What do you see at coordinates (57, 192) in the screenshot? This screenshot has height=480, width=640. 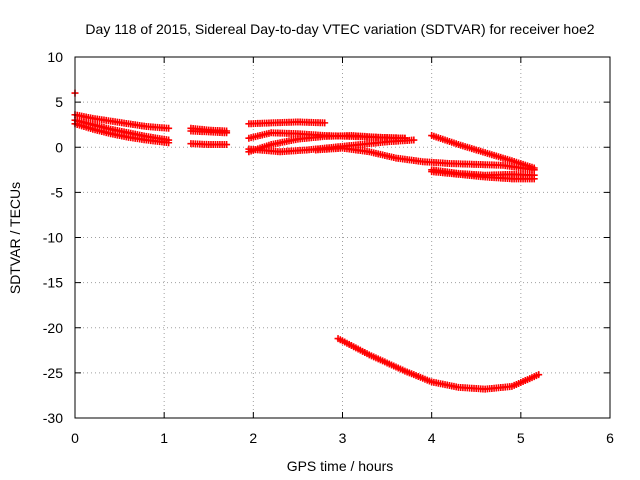 I see `y-tick-label: -5` at bounding box center [57, 192].